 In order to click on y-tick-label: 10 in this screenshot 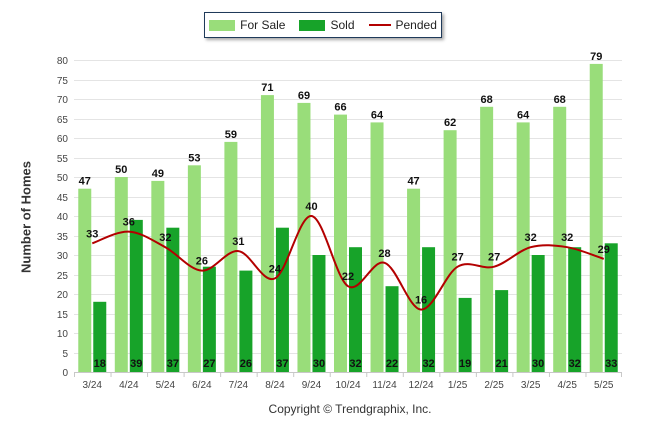, I will do `click(63, 334)`.